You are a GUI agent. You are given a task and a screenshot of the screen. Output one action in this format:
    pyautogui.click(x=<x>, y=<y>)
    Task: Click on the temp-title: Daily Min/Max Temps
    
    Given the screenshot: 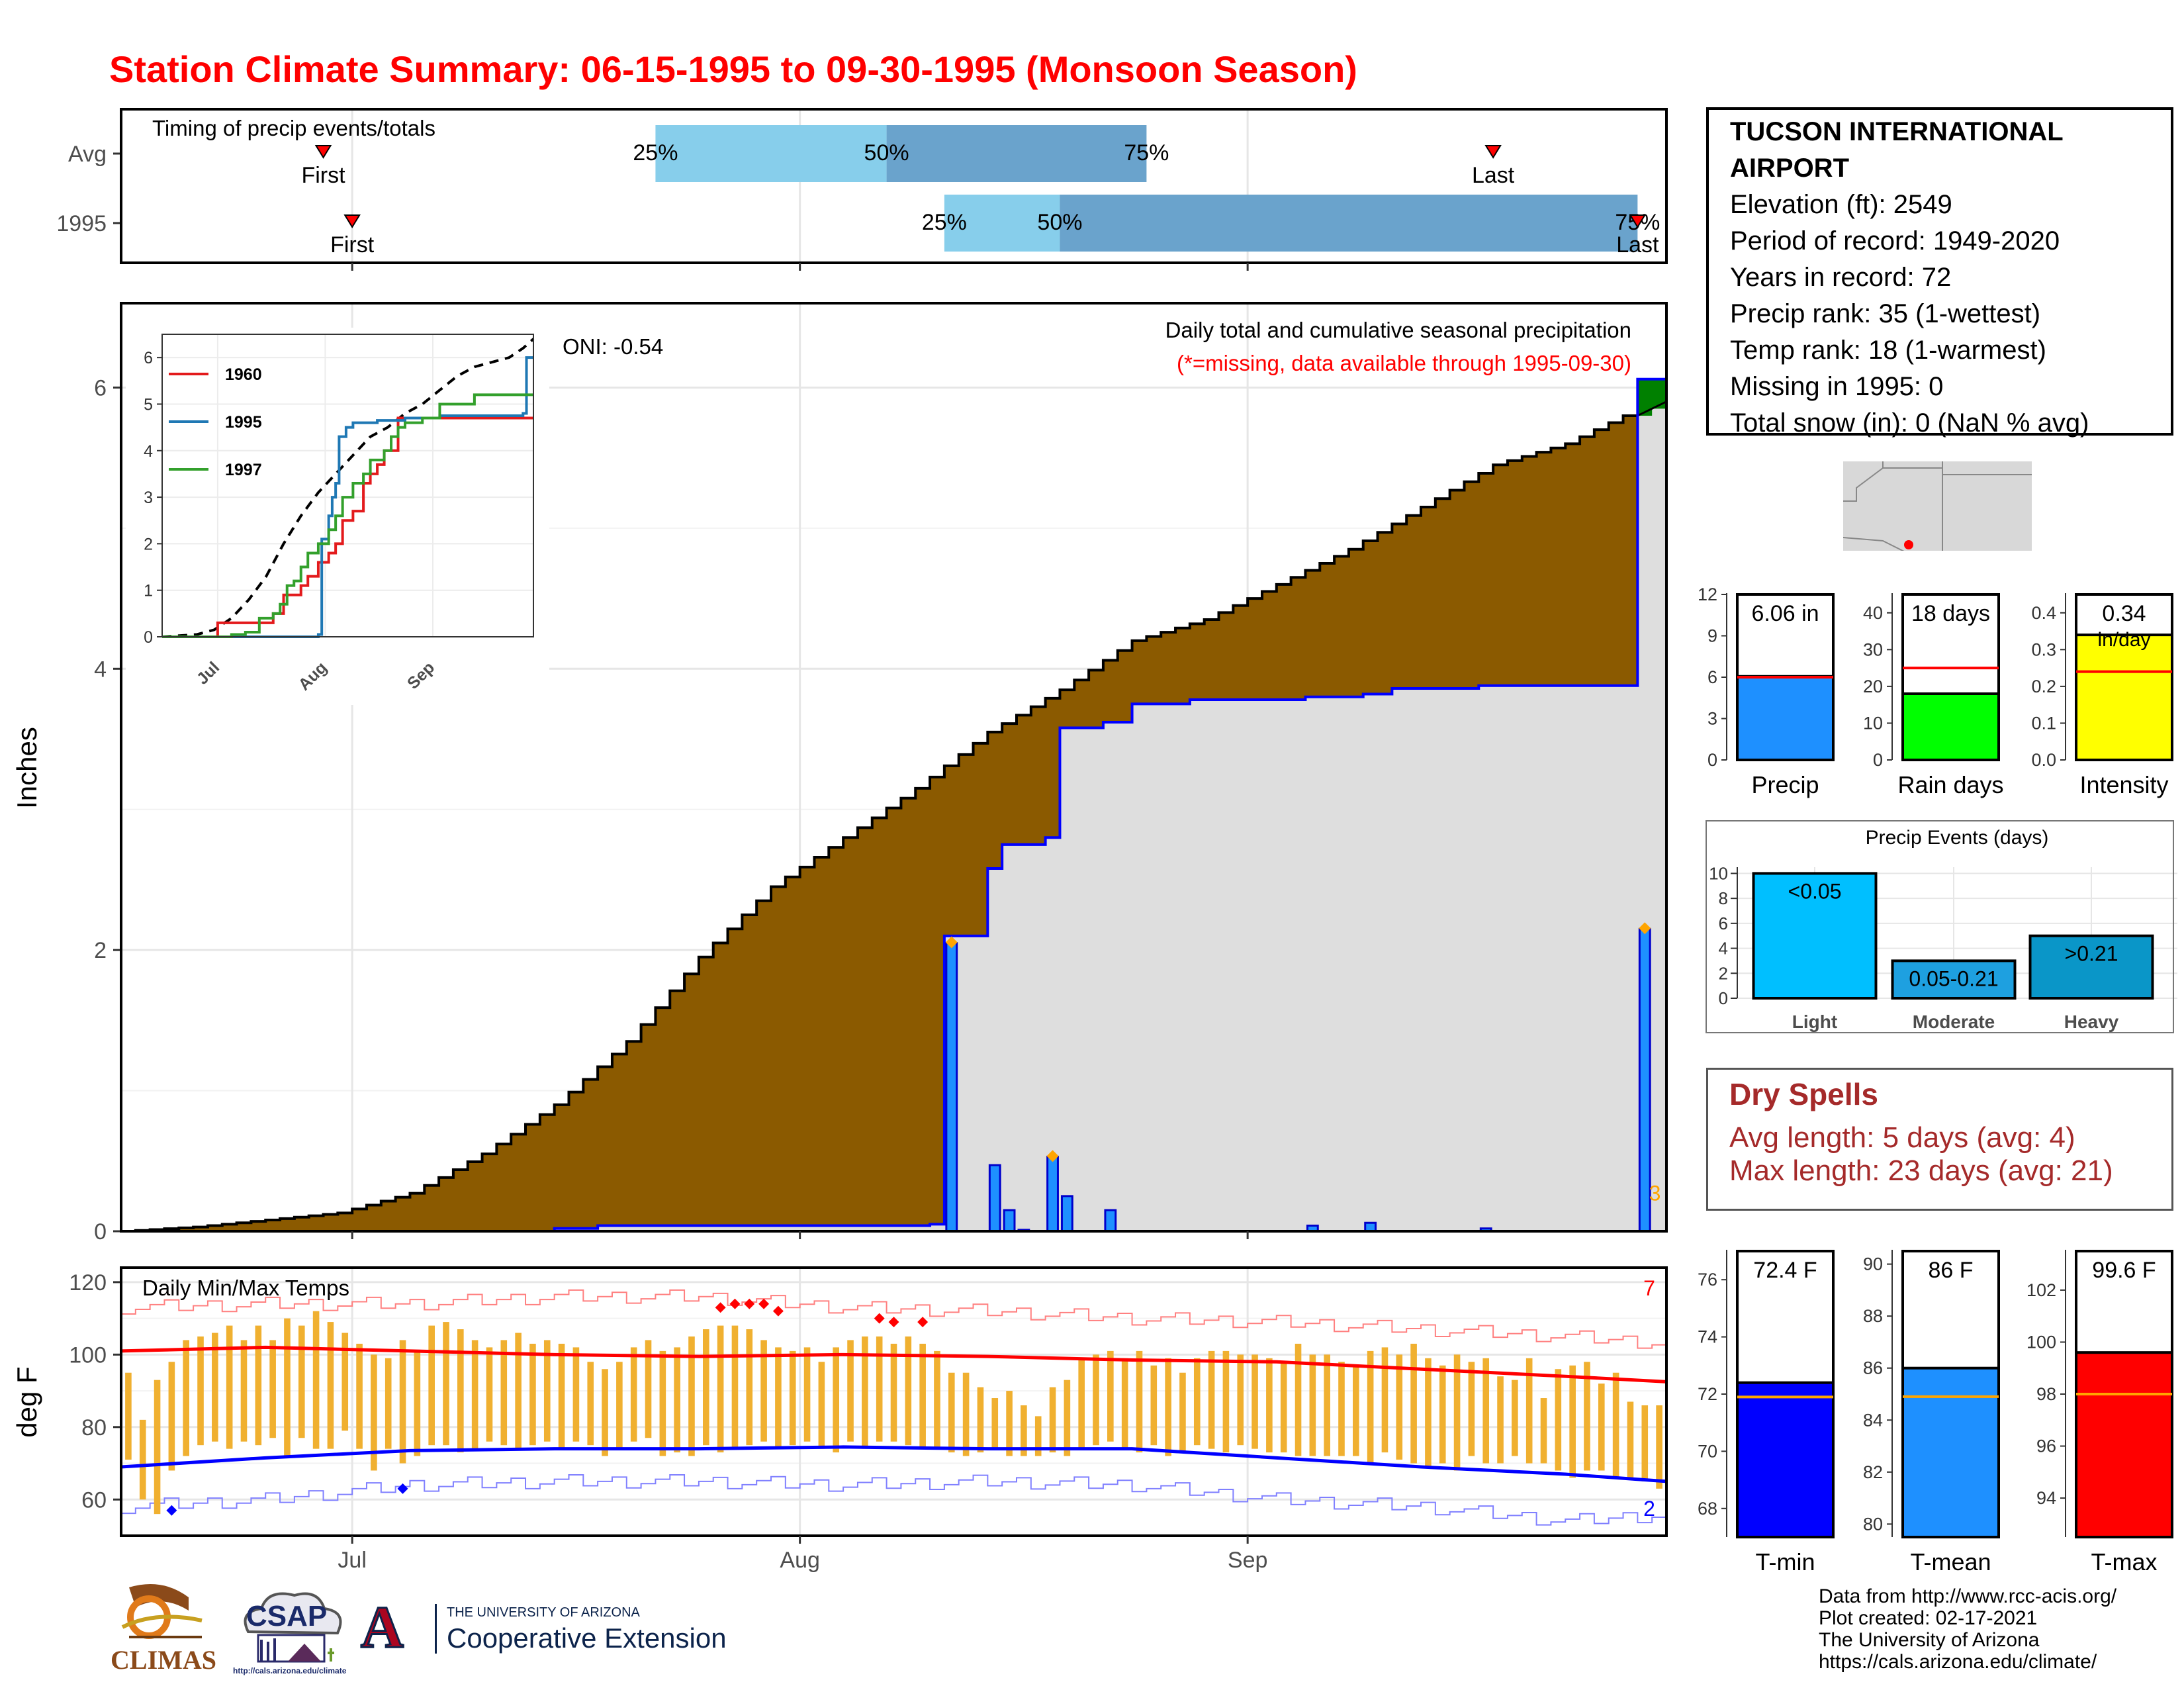 What is the action you would take?
    pyautogui.click(x=245, y=1288)
    